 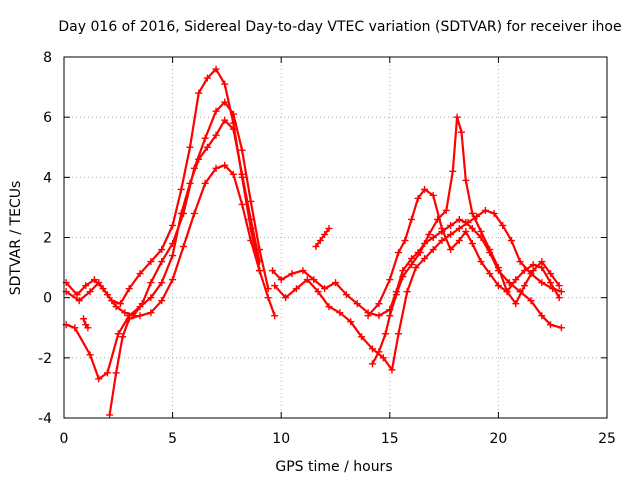 I want to click on y-tick-label: 4, so click(x=47, y=178).